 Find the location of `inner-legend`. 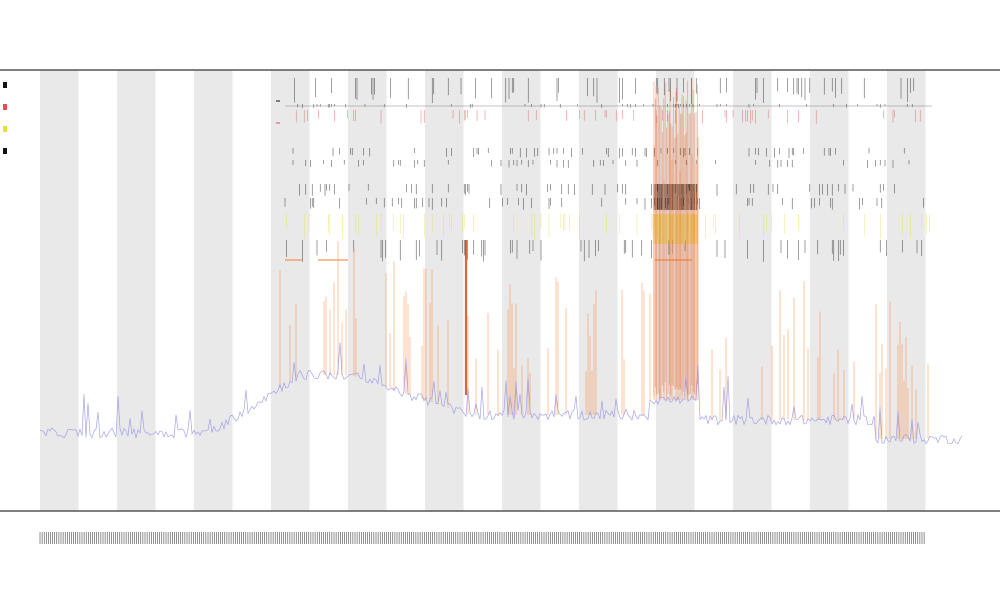

inner-legend is located at coordinates (278, 112).